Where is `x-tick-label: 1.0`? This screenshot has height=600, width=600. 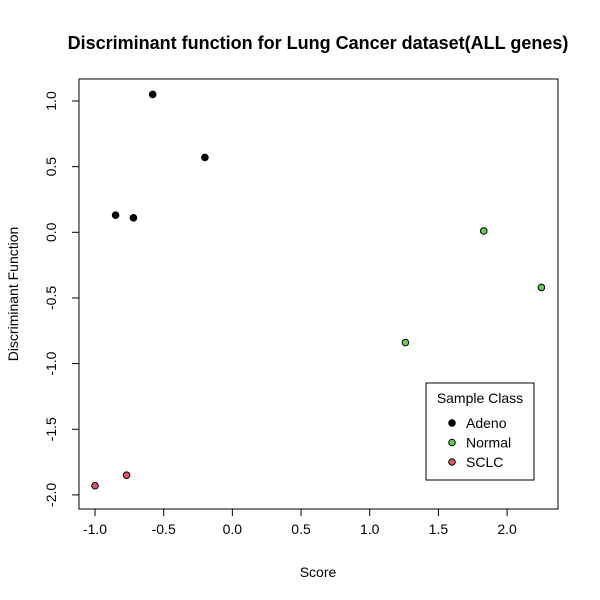
x-tick-label: 1.0 is located at coordinates (370, 529).